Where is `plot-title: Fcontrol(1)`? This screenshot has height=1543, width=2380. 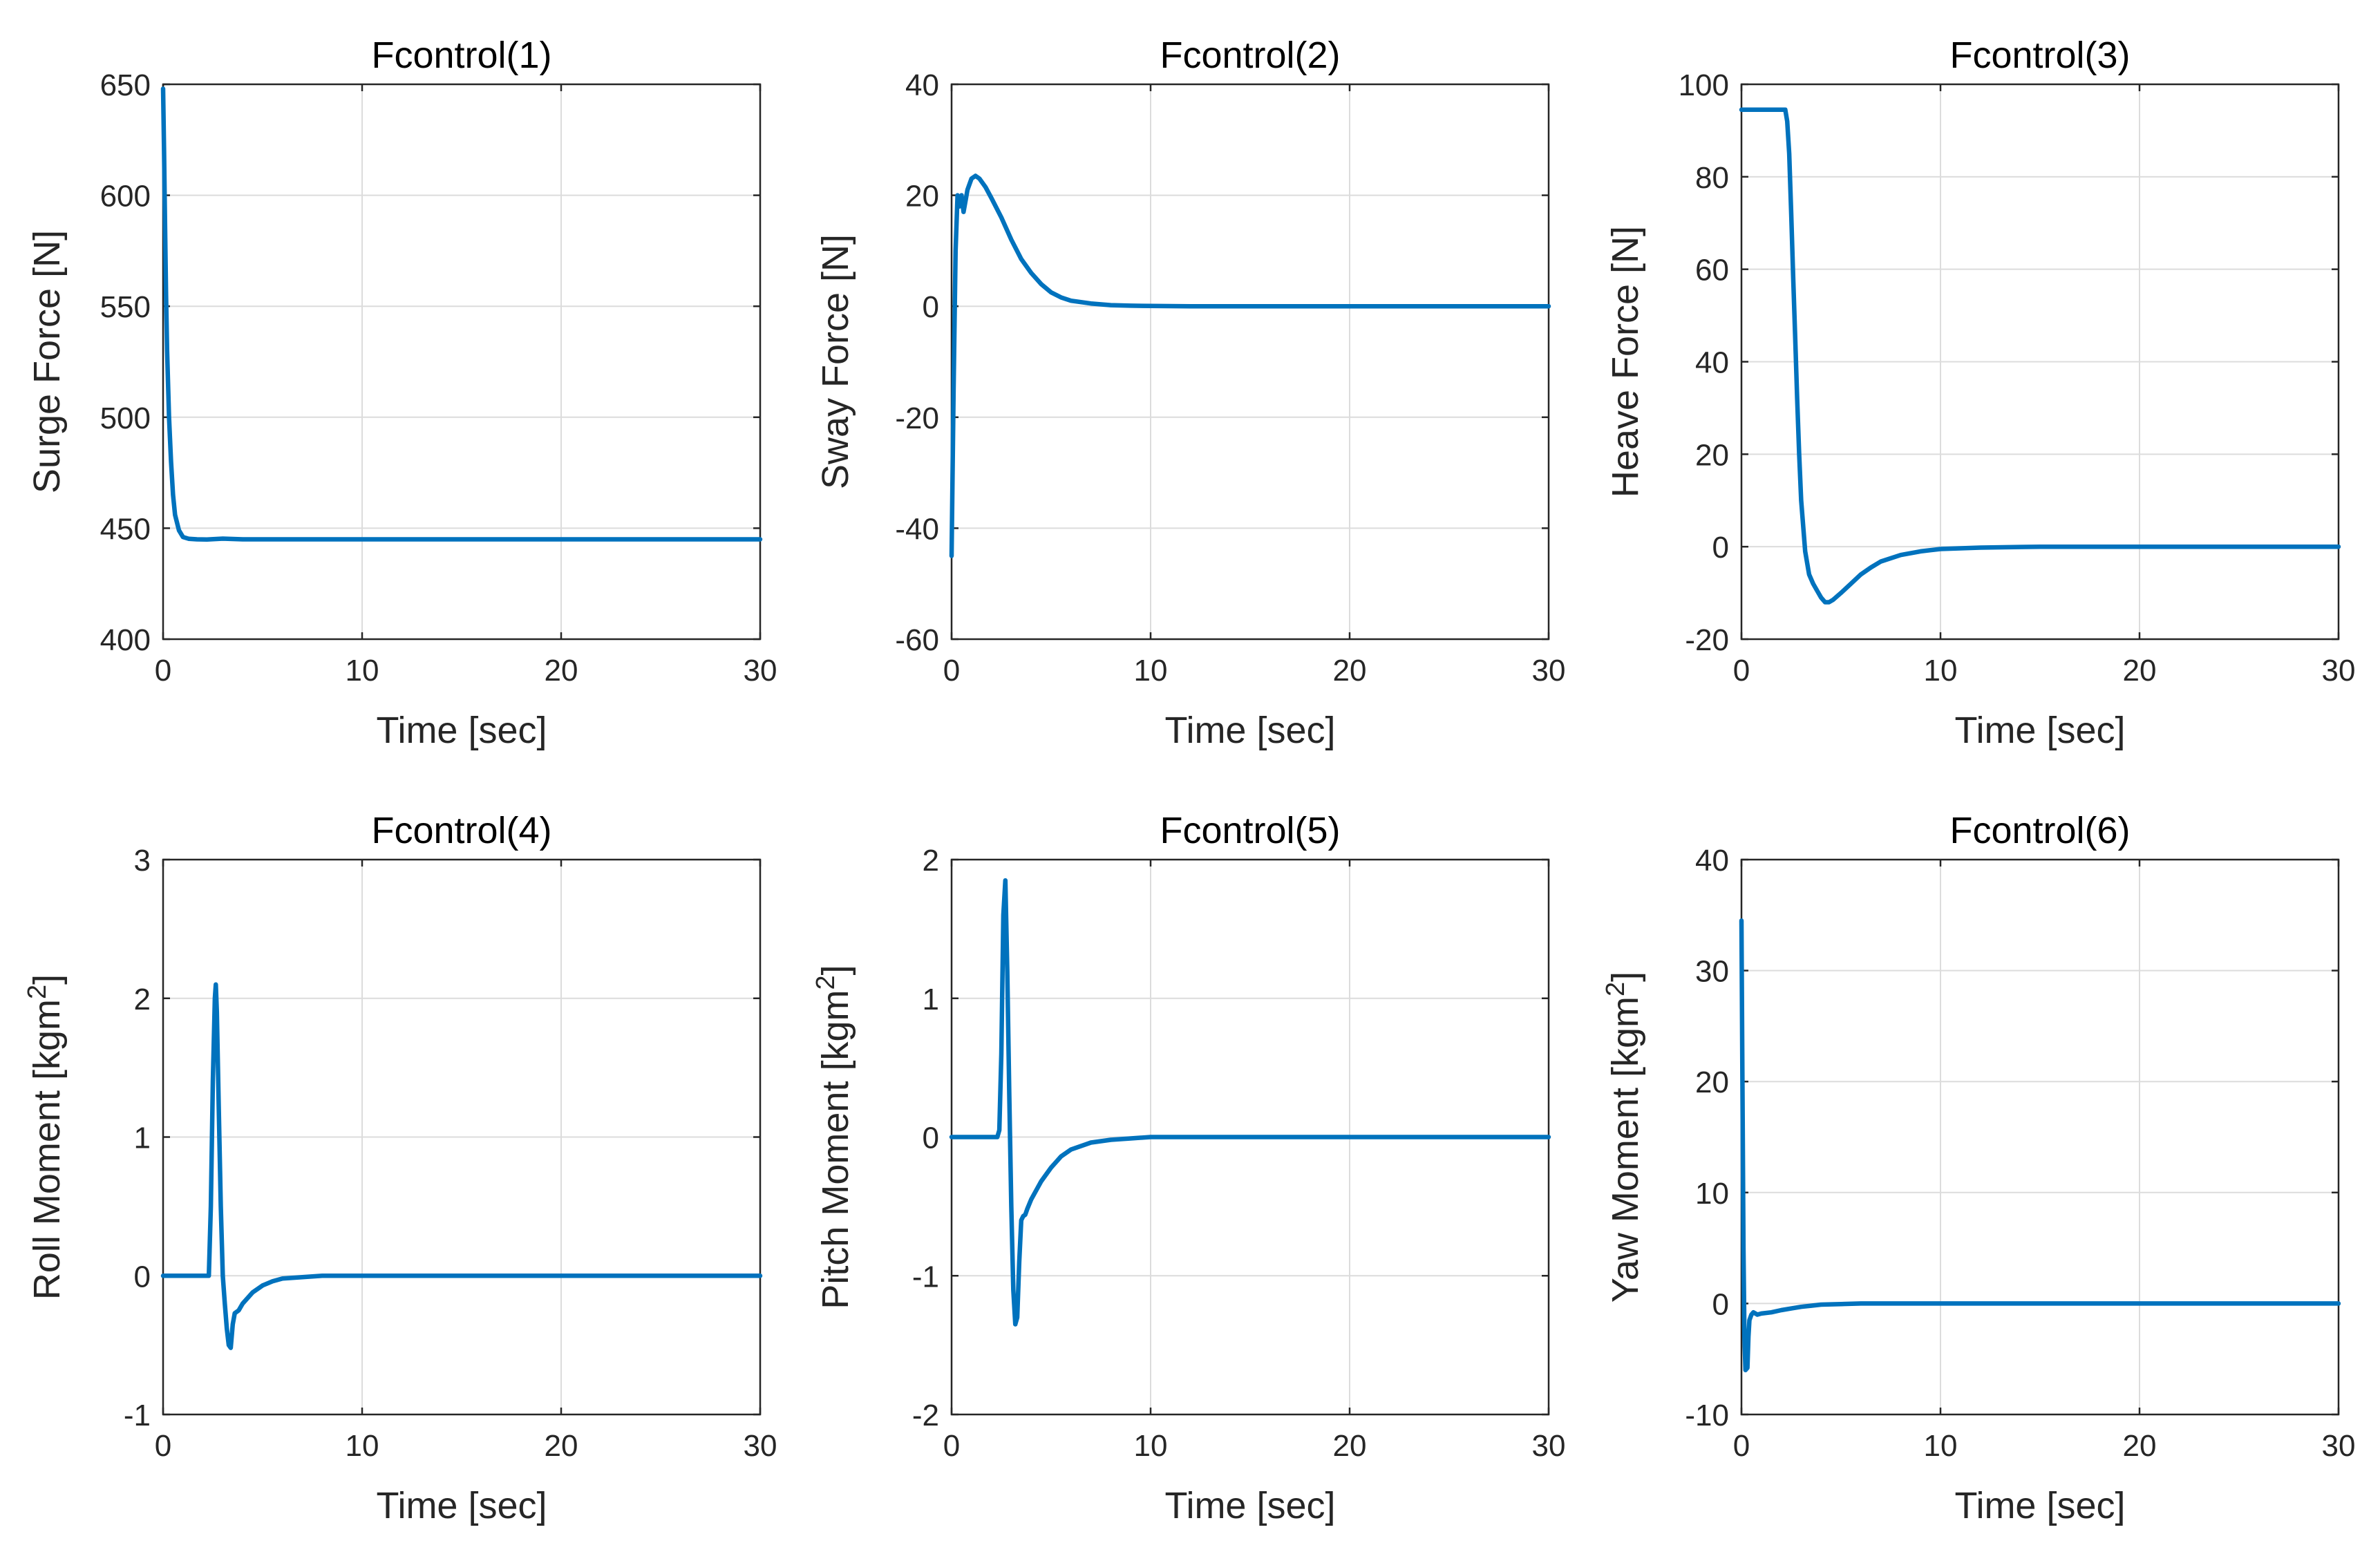 plot-title: Fcontrol(1) is located at coordinates (461, 55).